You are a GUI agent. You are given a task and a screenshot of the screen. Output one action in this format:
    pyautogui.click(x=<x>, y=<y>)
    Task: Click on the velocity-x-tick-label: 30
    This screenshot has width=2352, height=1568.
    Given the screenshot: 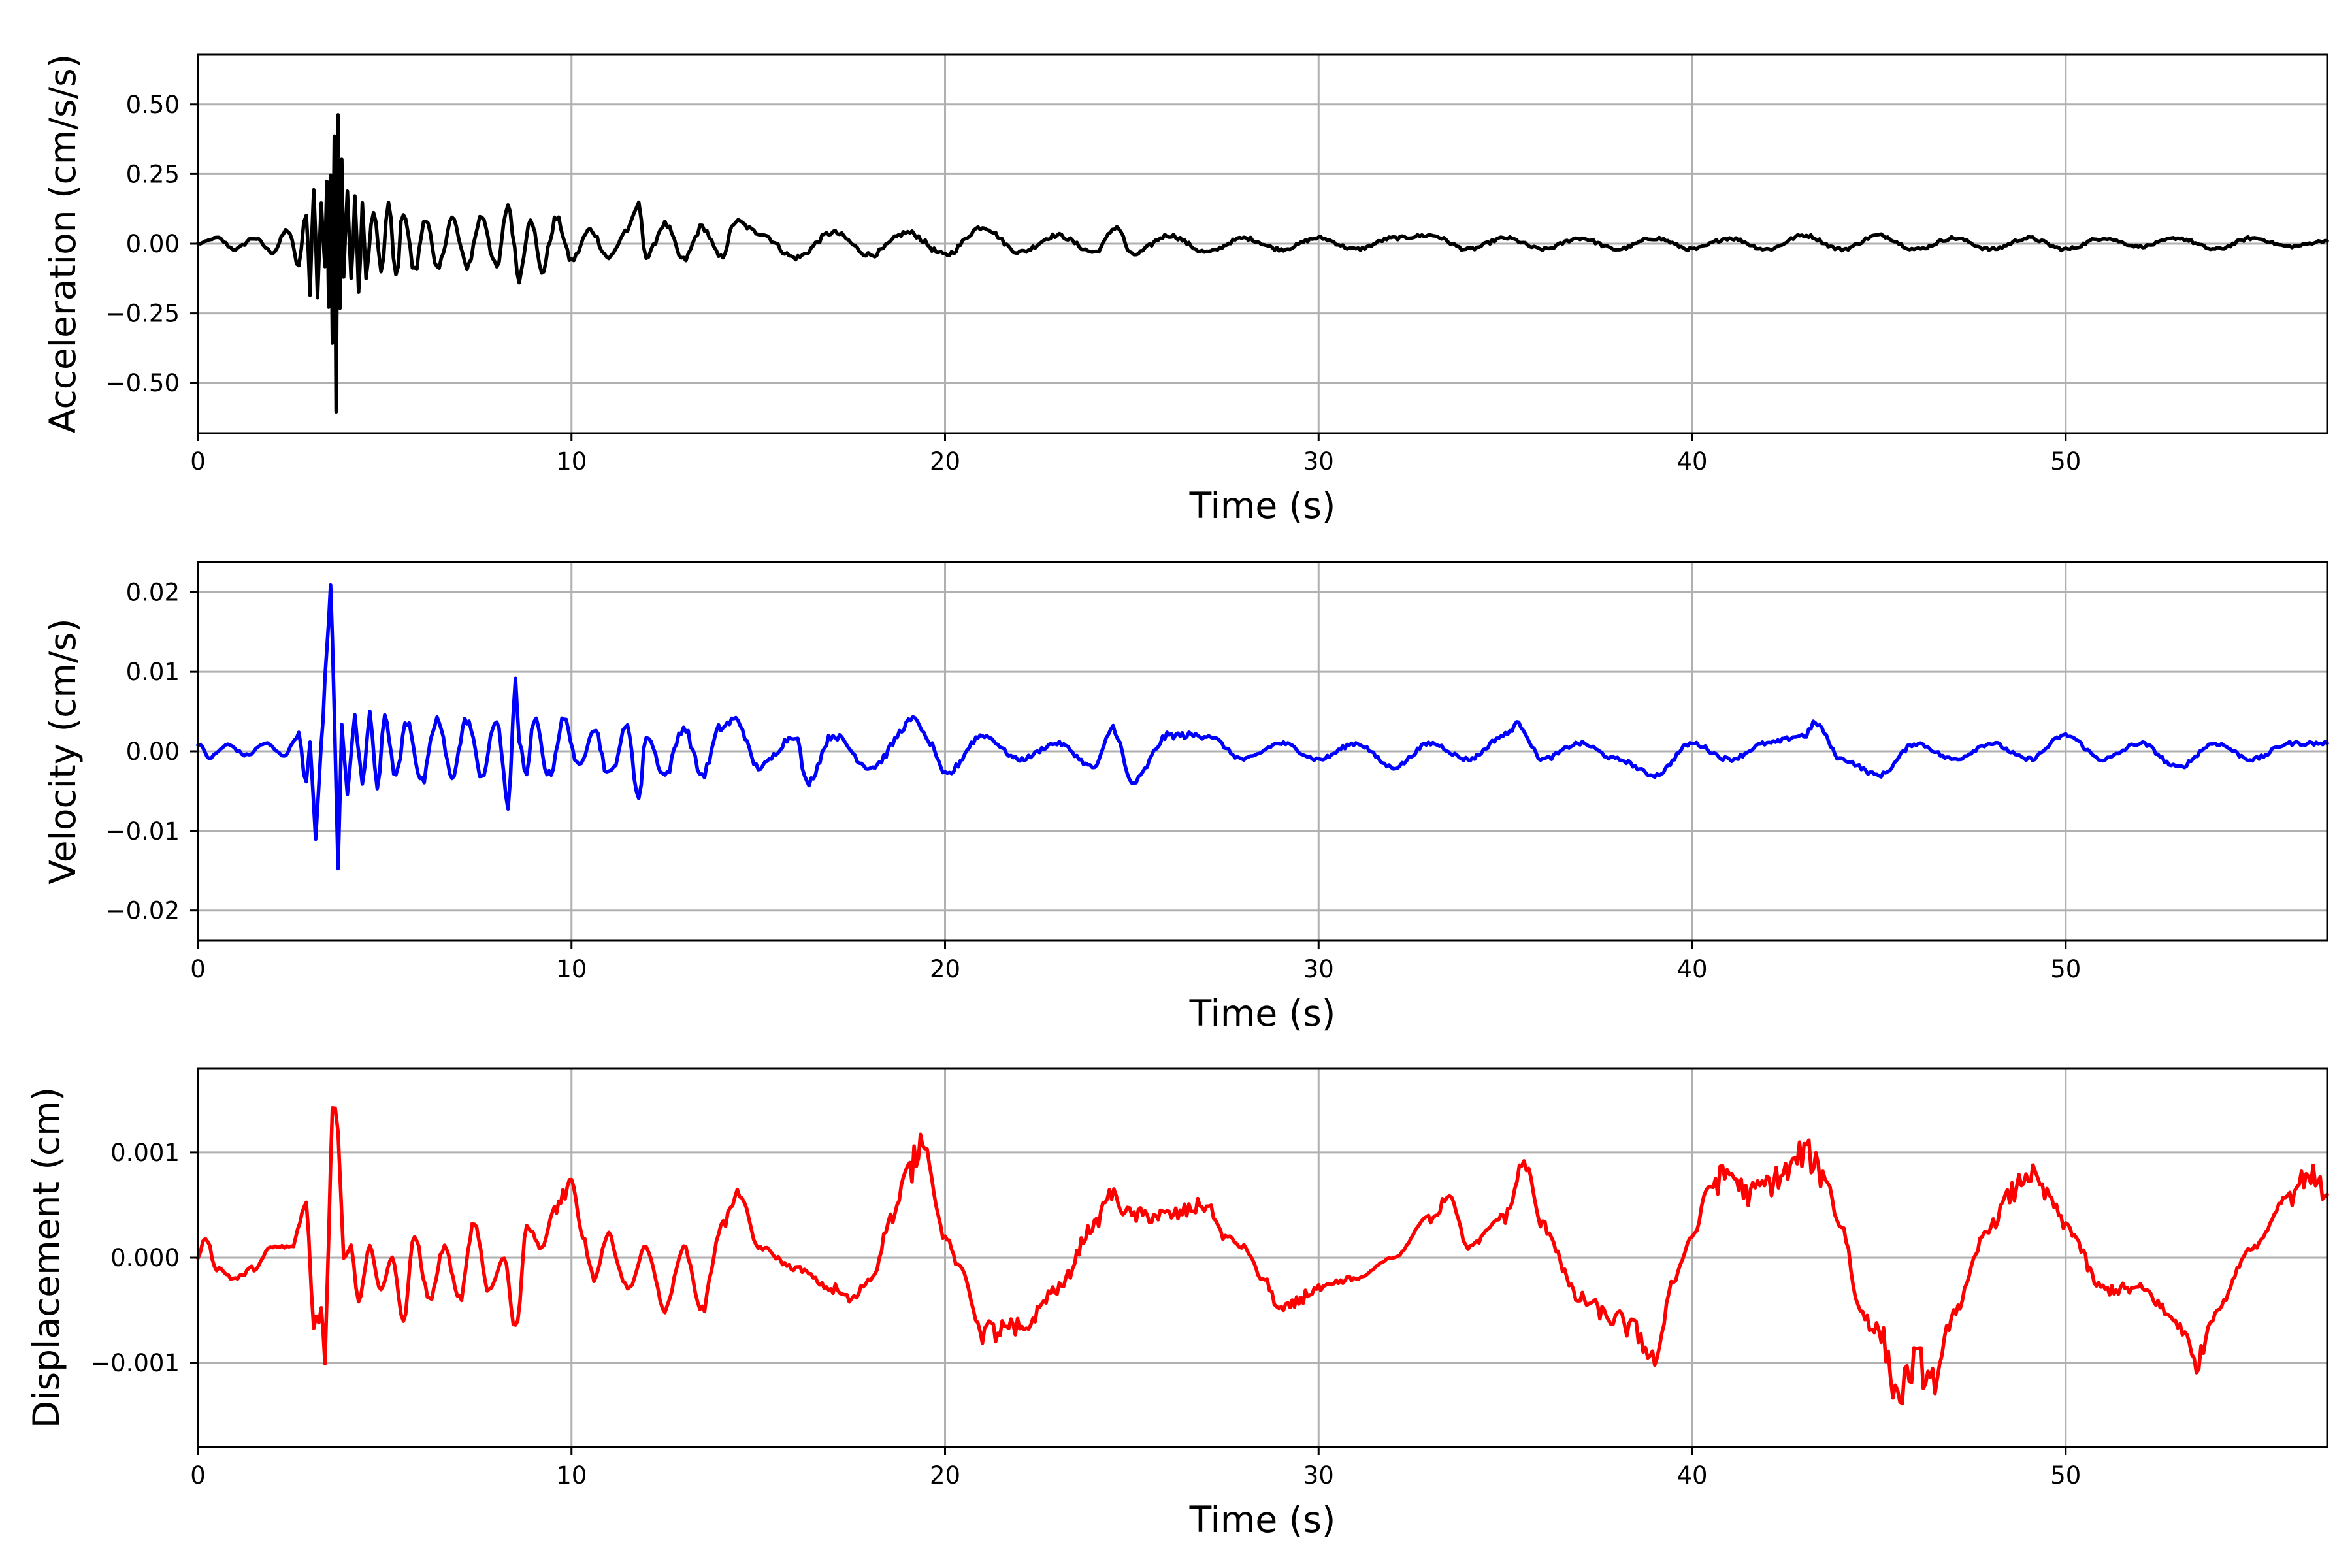 What is the action you would take?
    pyautogui.click(x=1318, y=969)
    